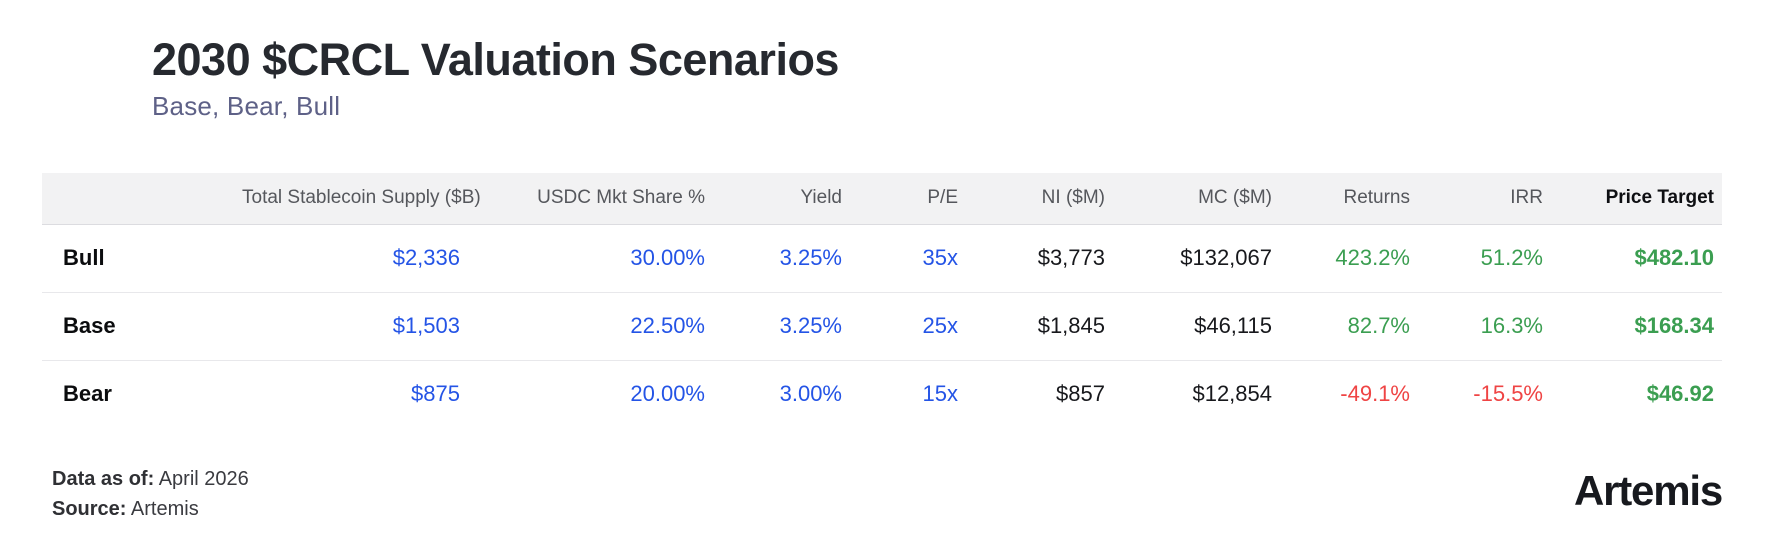  Describe the element at coordinates (1659, 198) in the screenshot. I see `column-header-target: Price Target` at that location.